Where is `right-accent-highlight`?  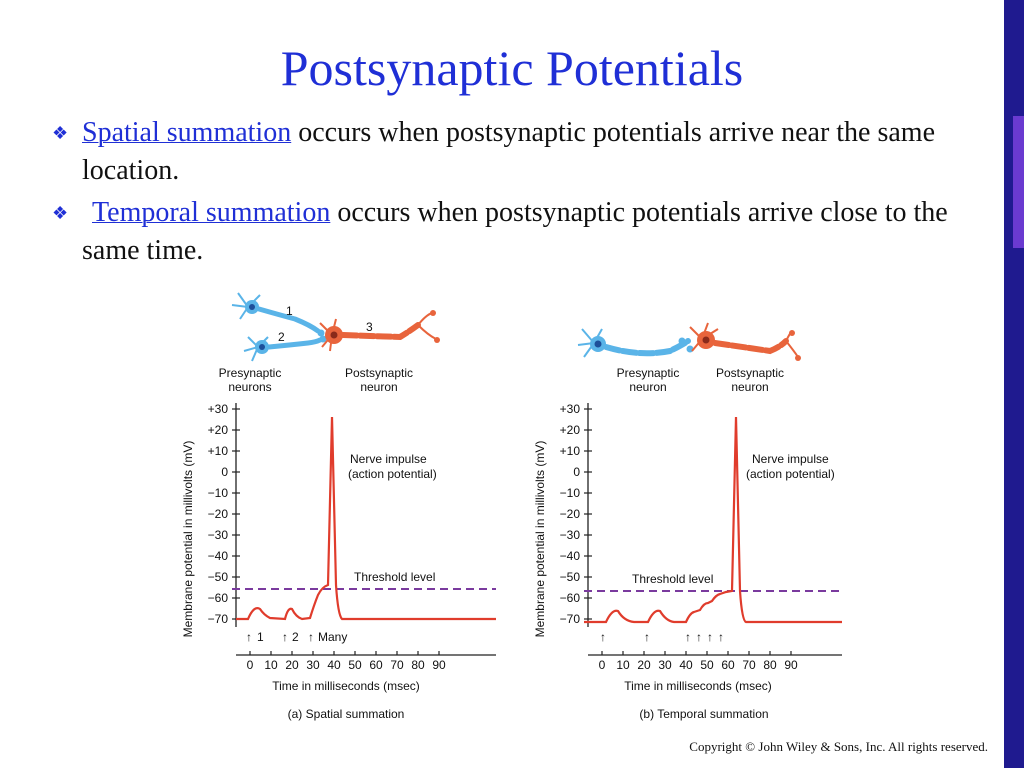
right-accent-highlight is located at coordinates (1018, 182).